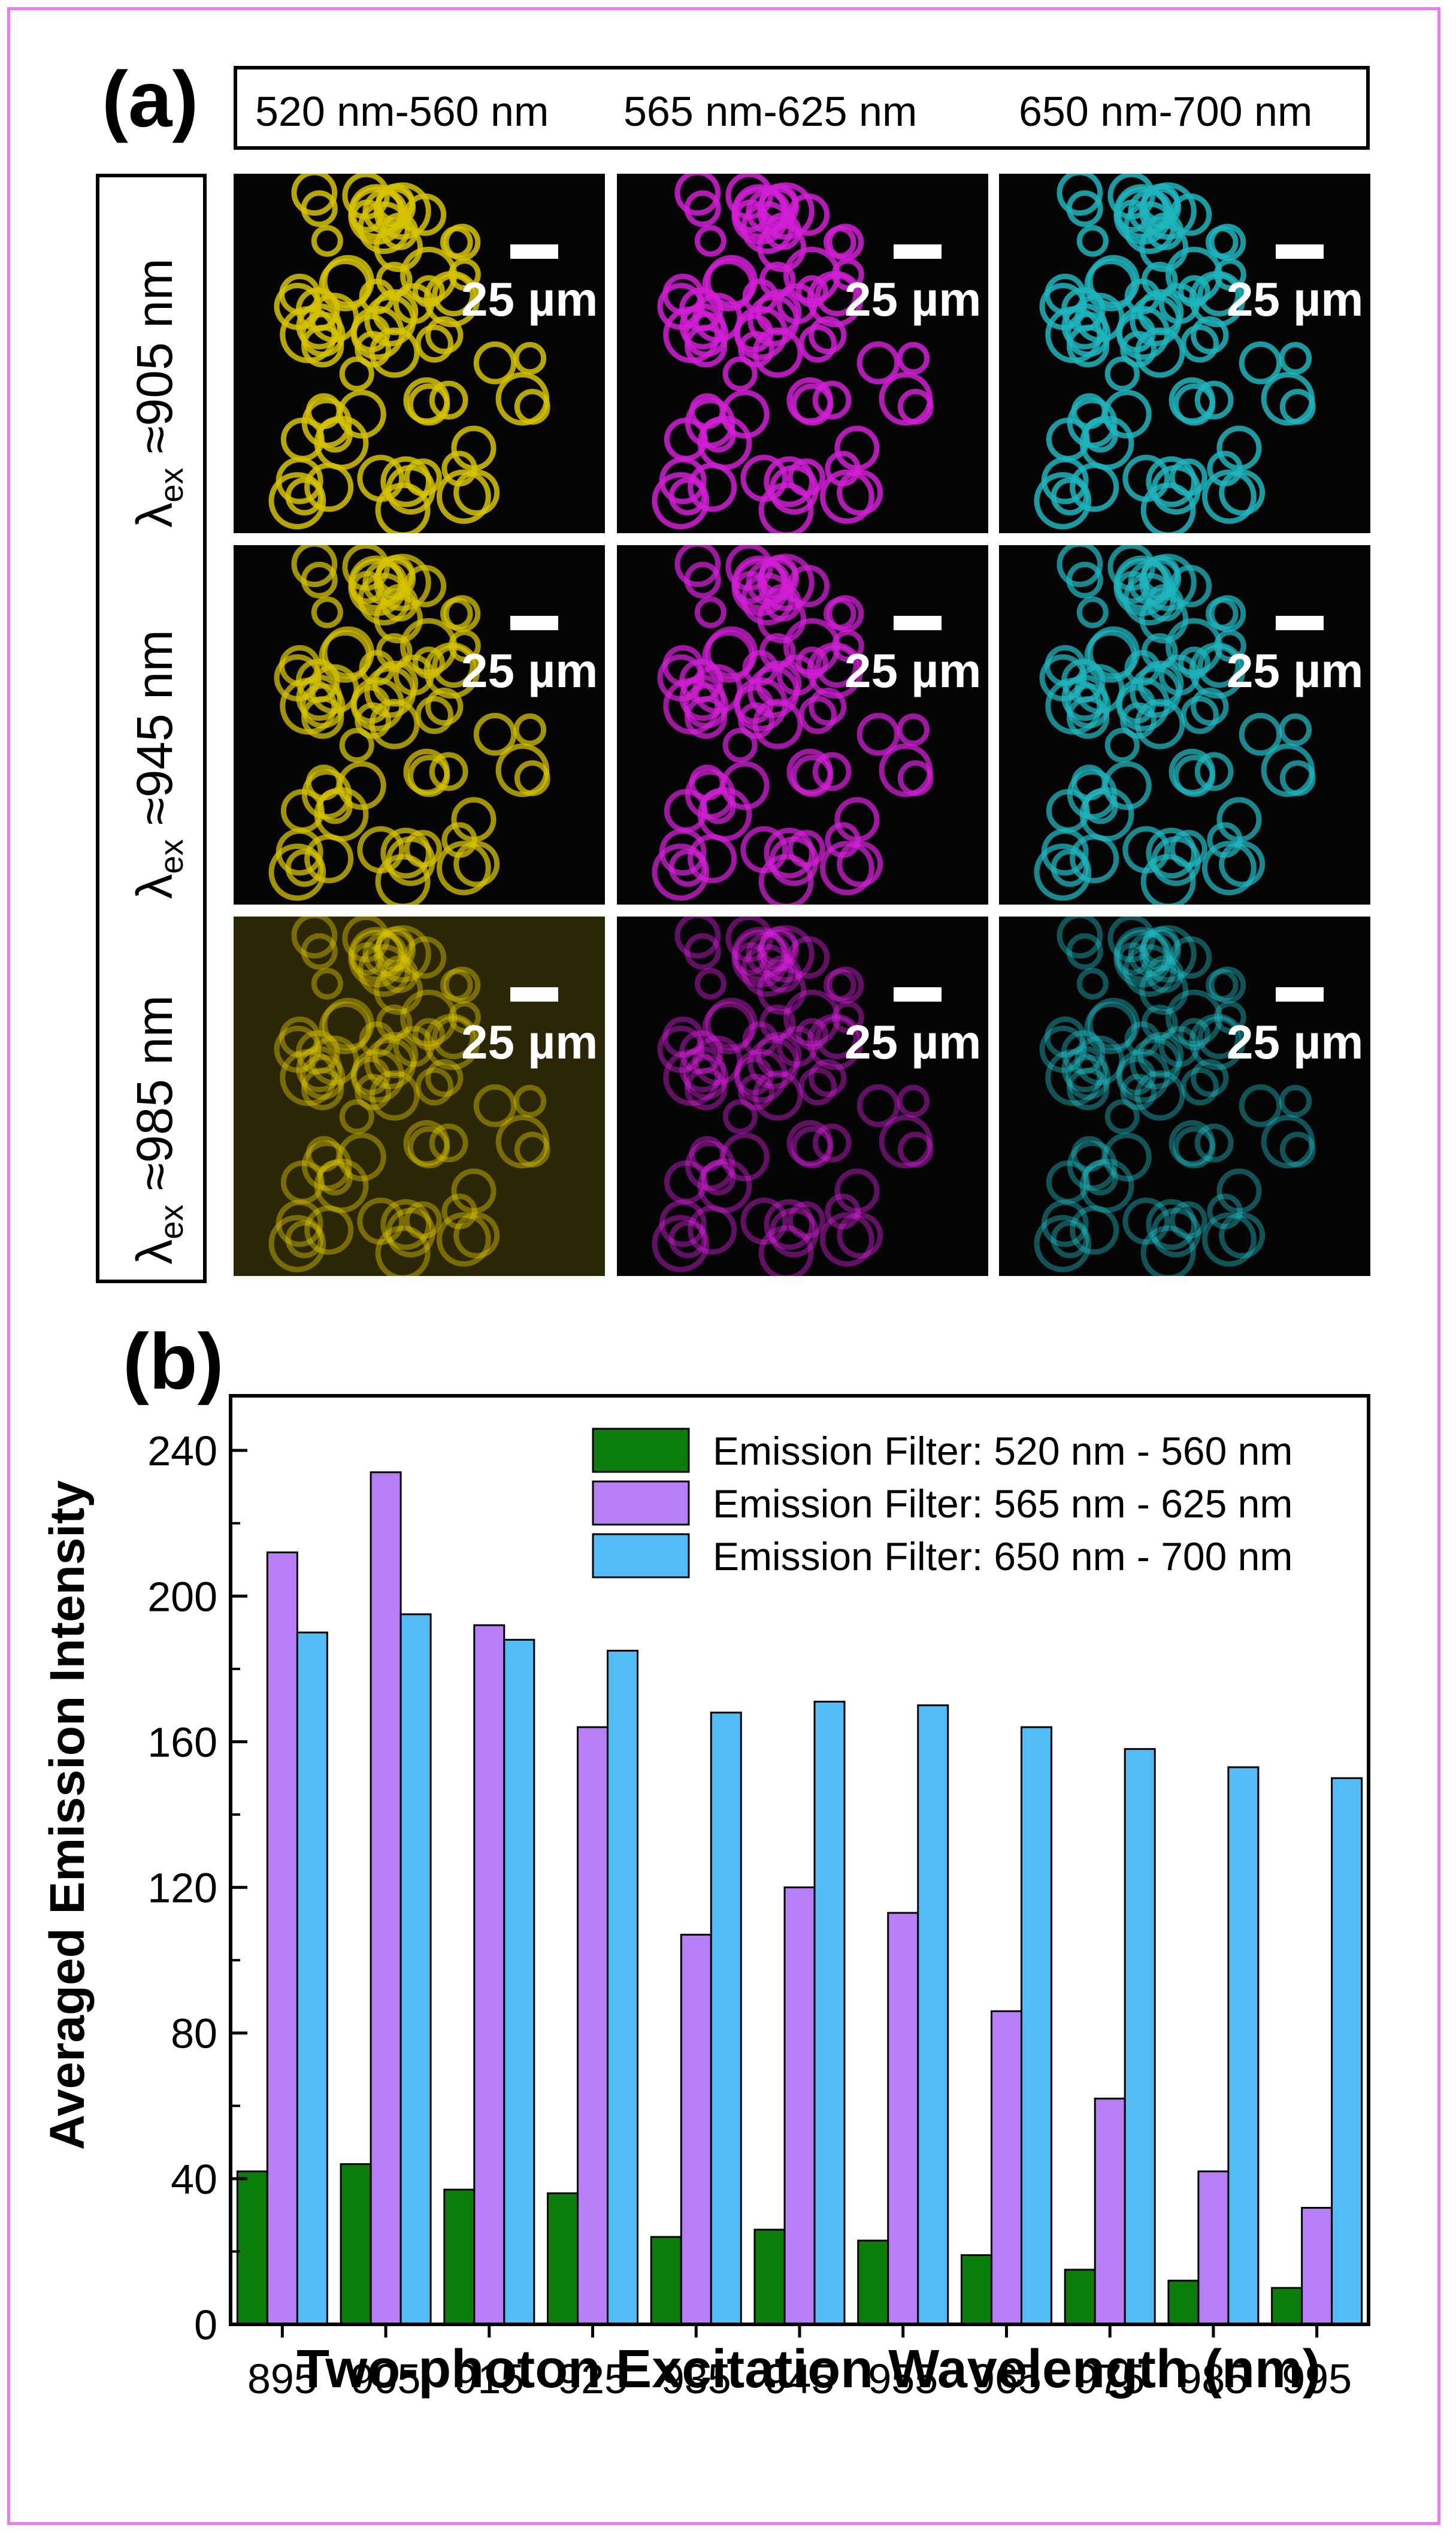 Image resolution: width=1456 pixels, height=2537 pixels. Describe the element at coordinates (802, 353) in the screenshot. I see `micro-image-magenta-905: 25 µm` at that location.